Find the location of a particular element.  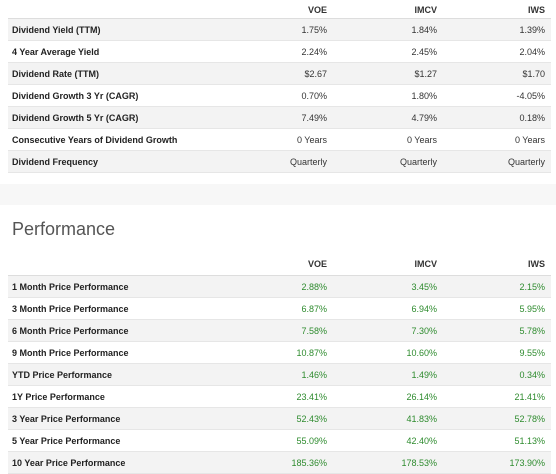

dividend-row-value: $2.67 is located at coordinates (287, 73).